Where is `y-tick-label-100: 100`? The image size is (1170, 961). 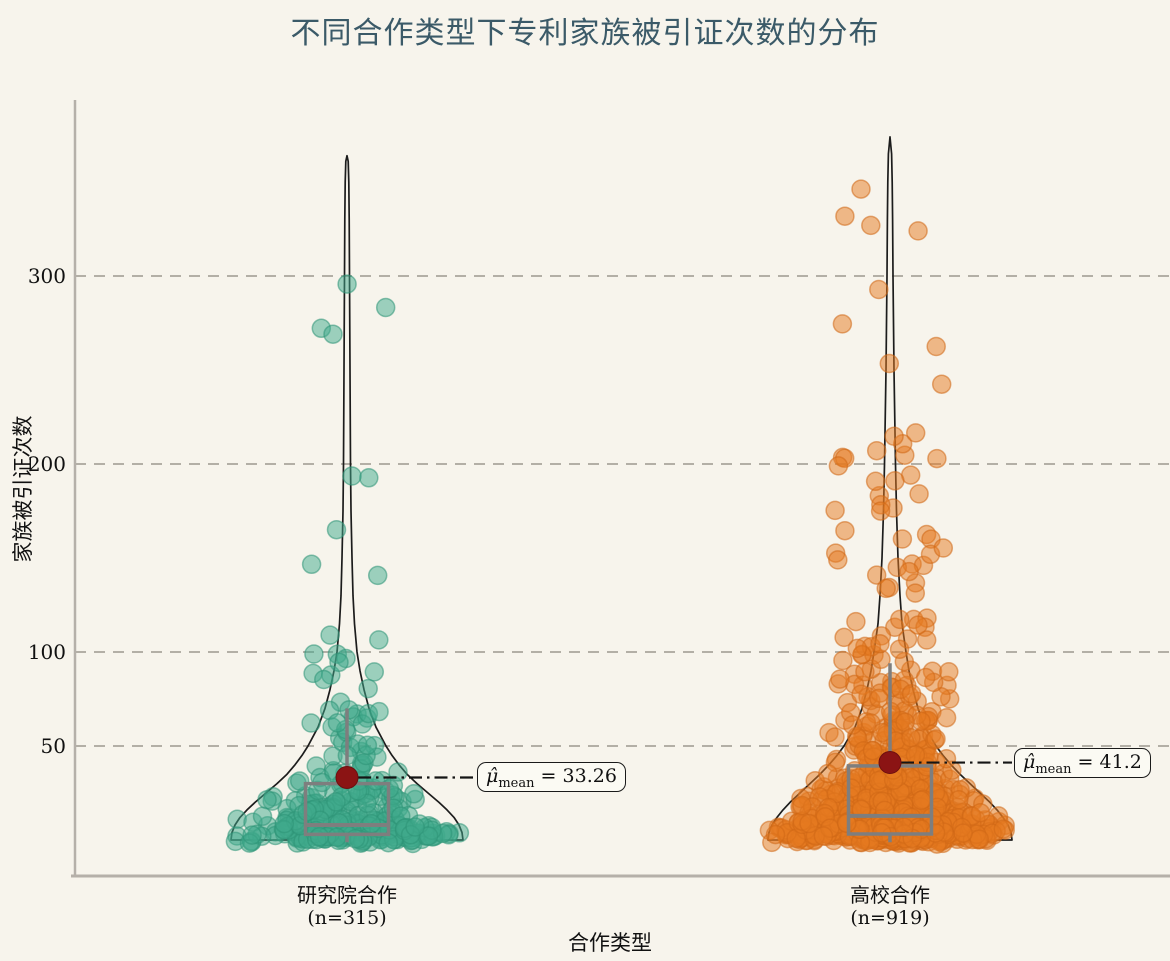
y-tick-label-100: 100 is located at coordinates (46, 652).